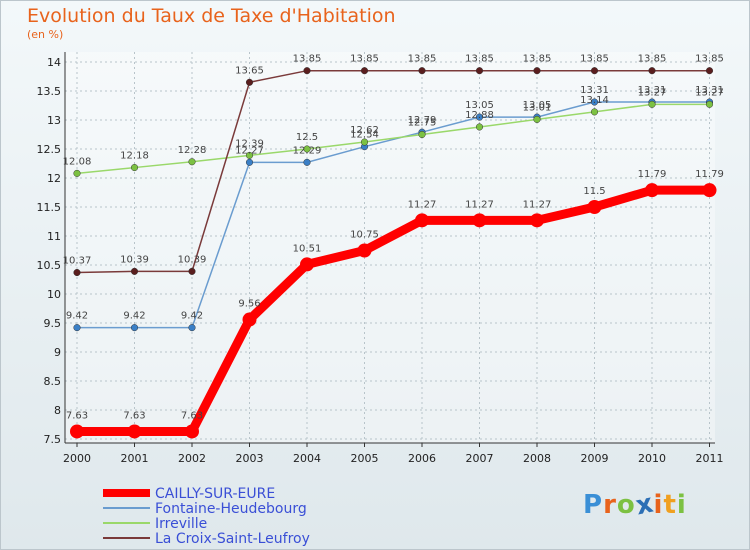 This screenshot has height=550, width=750. What do you see at coordinates (610, 505) in the screenshot?
I see `logo-letter: r` at bounding box center [610, 505].